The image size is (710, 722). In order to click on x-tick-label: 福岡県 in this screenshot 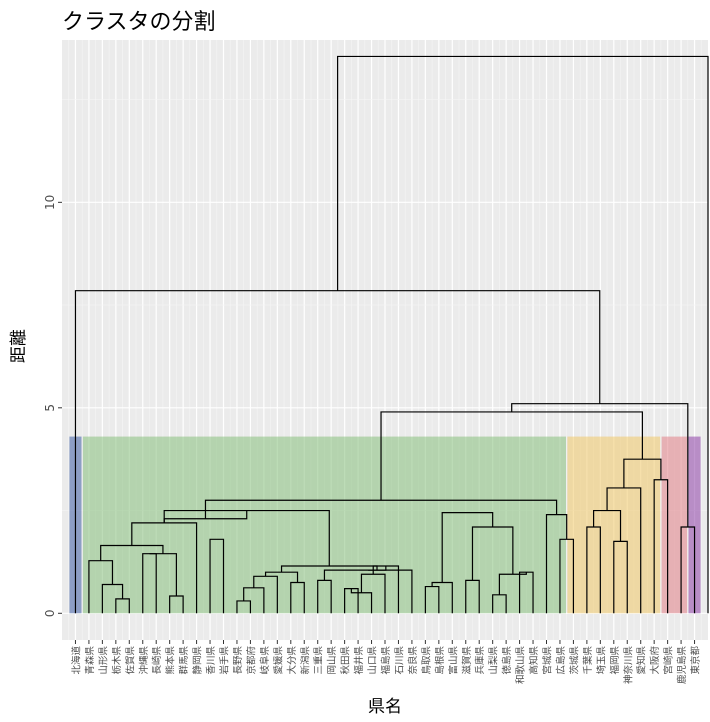, I will do `click(615, 660)`.